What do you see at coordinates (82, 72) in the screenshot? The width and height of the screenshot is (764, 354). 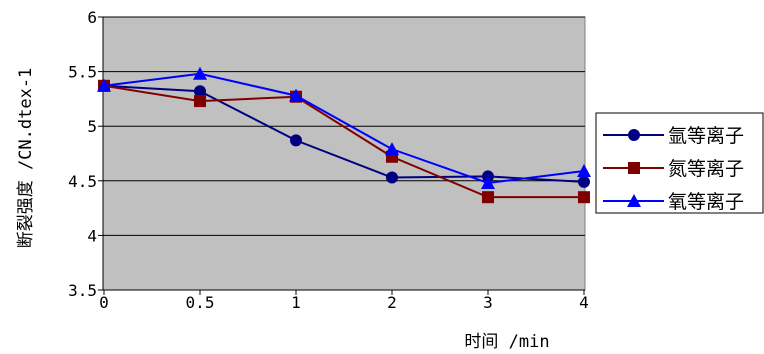 I see `y-tick-label: 5.5` at bounding box center [82, 72].